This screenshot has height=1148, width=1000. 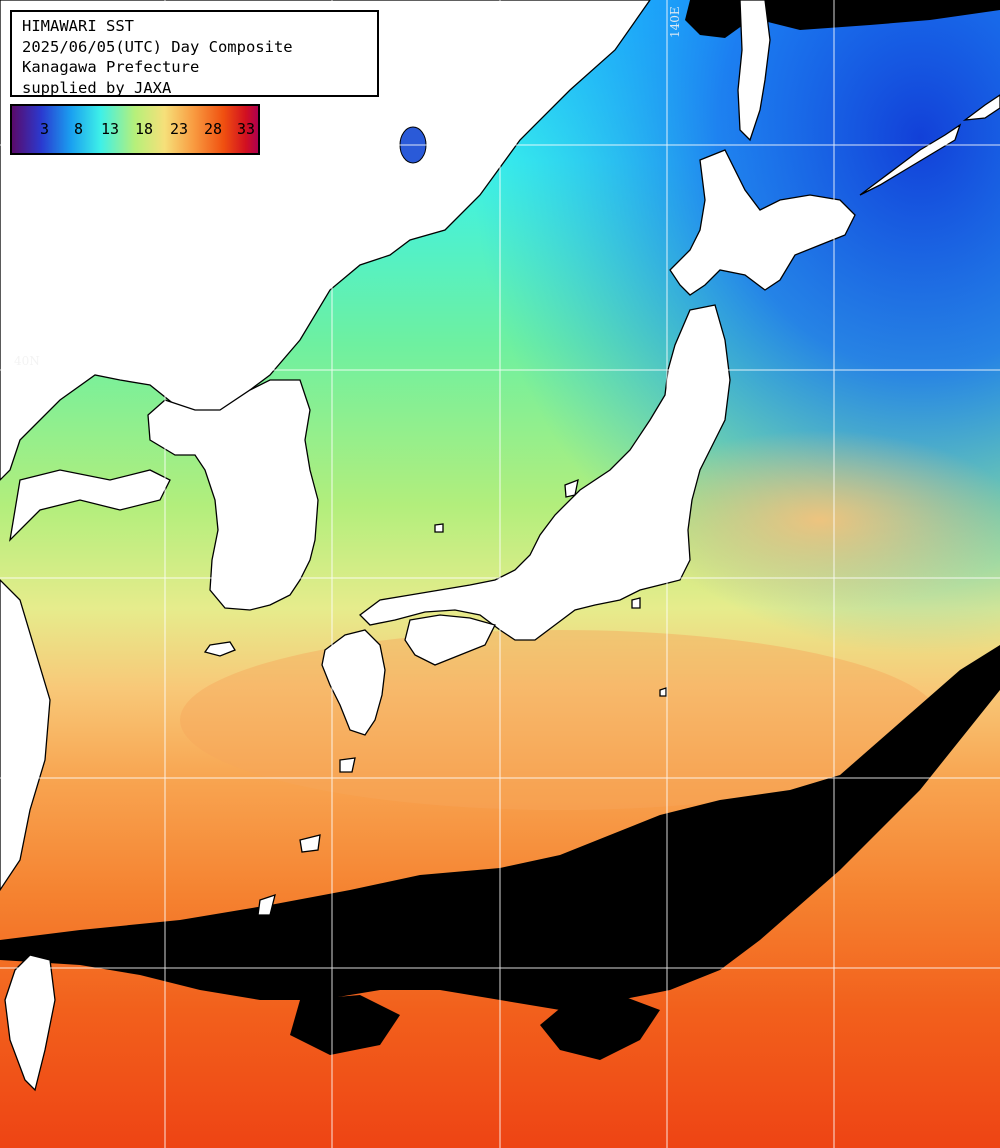 I want to click on mainland-asia-south, so click(x=25, y=735).